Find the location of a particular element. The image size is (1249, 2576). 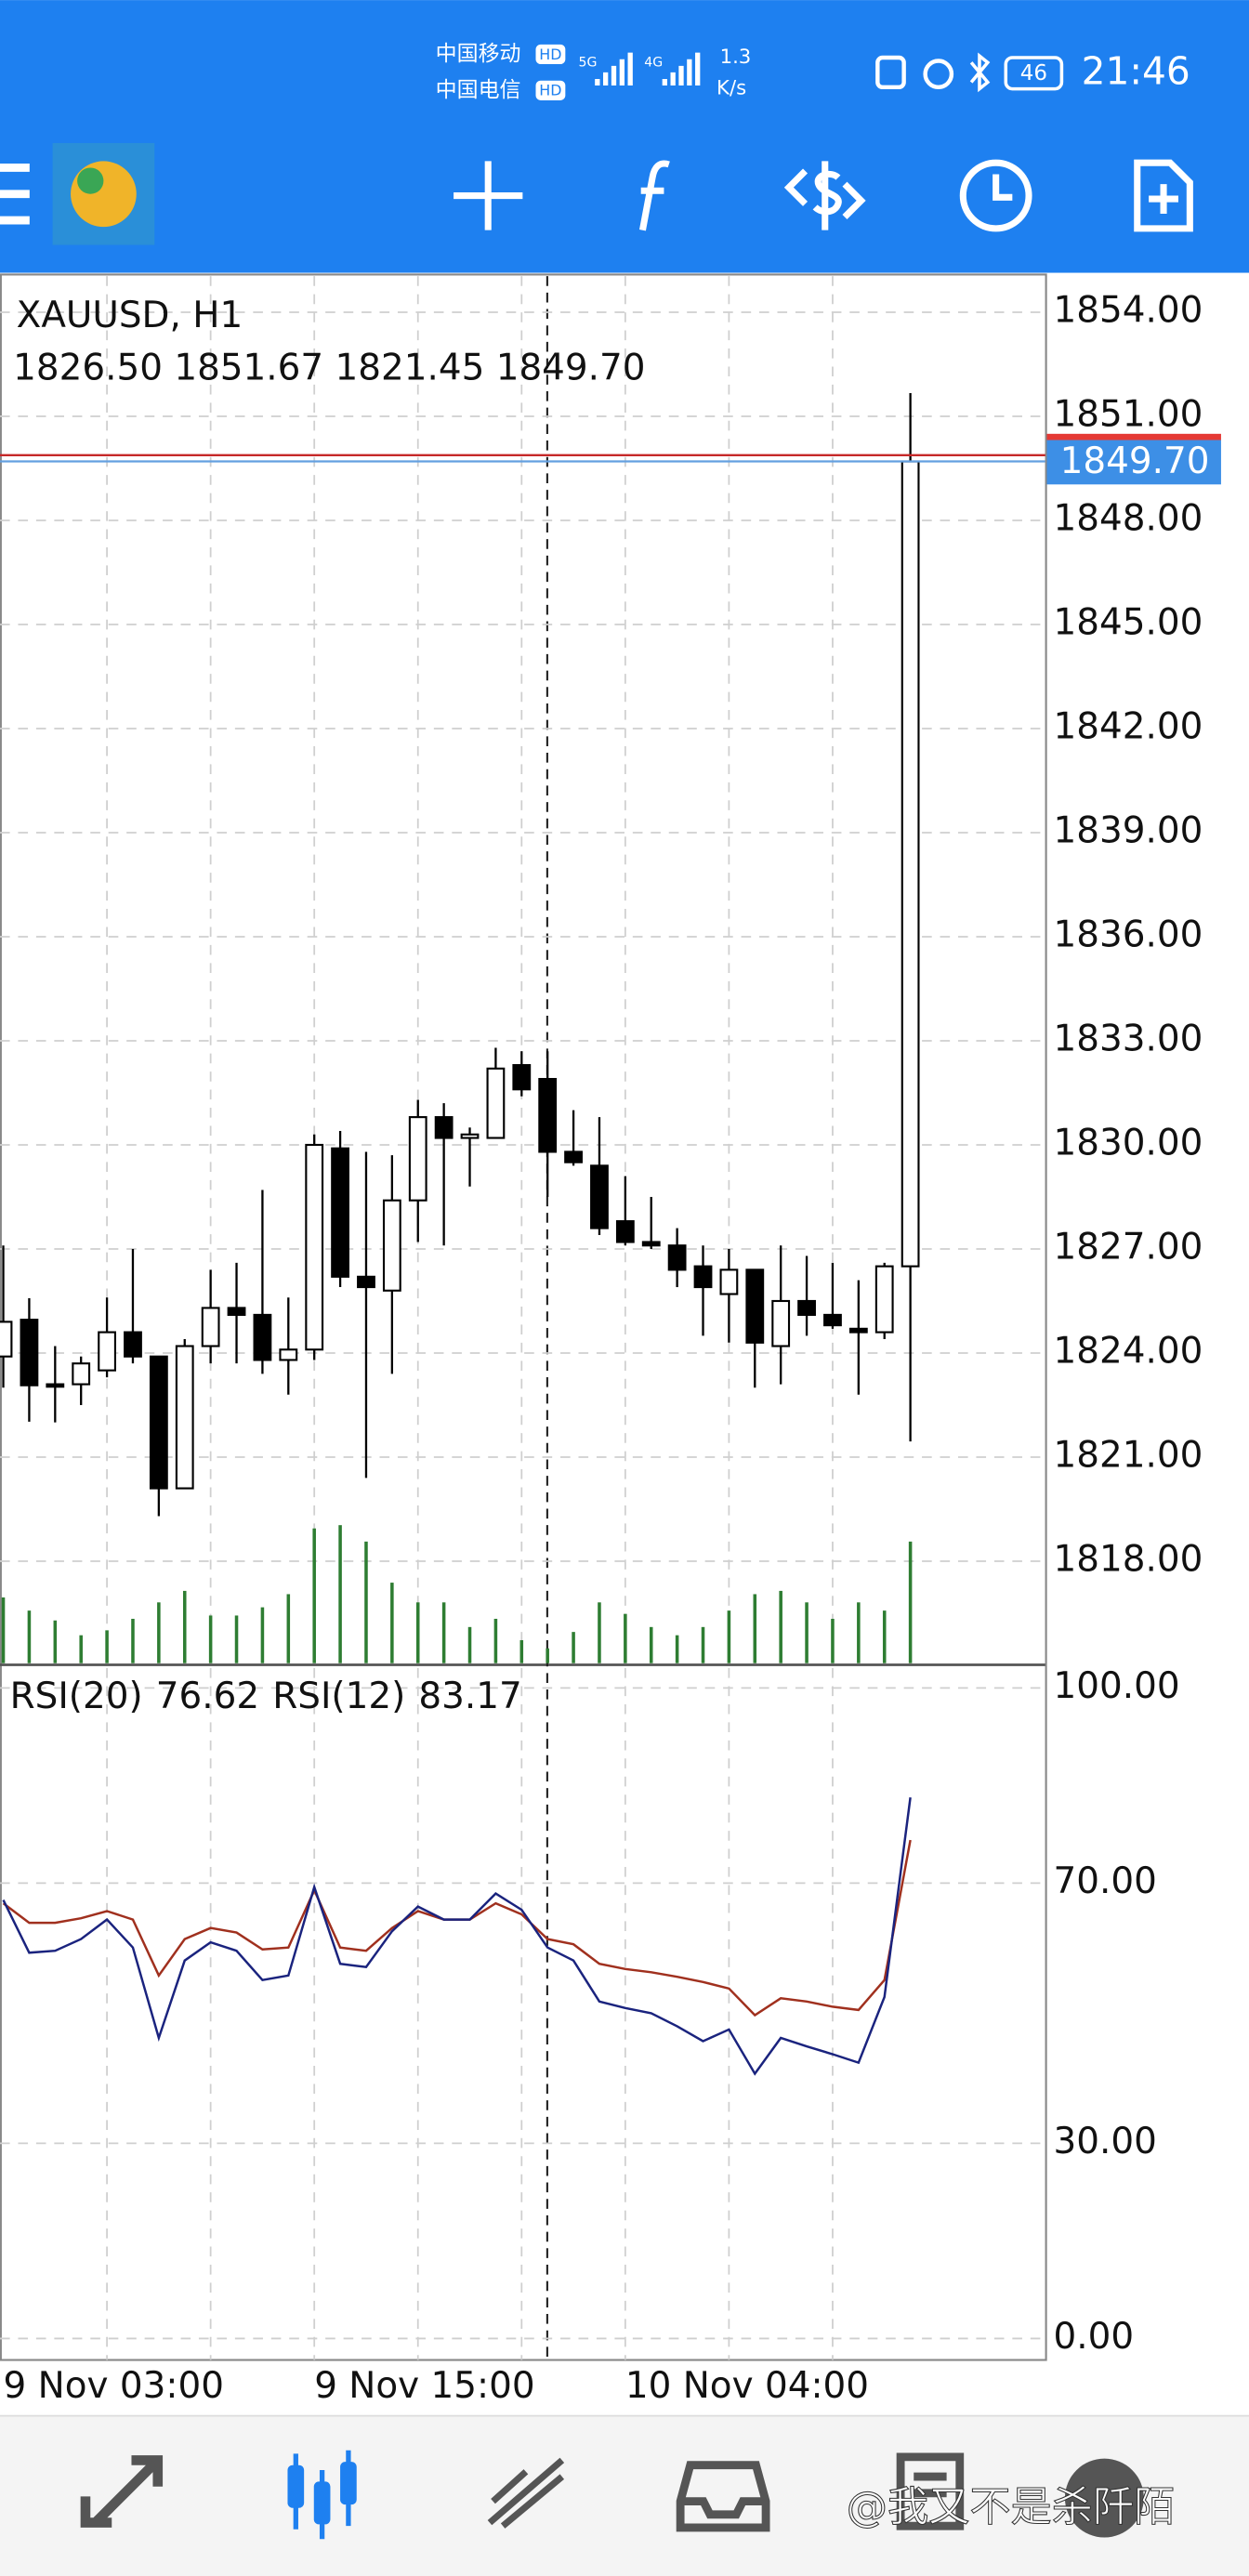

price-tag-label: 1849.70 is located at coordinates (1135, 461).